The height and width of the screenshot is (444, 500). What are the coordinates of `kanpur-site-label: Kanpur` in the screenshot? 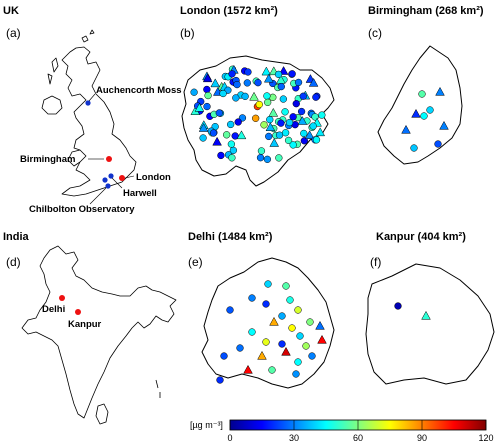 It's located at (85, 324).